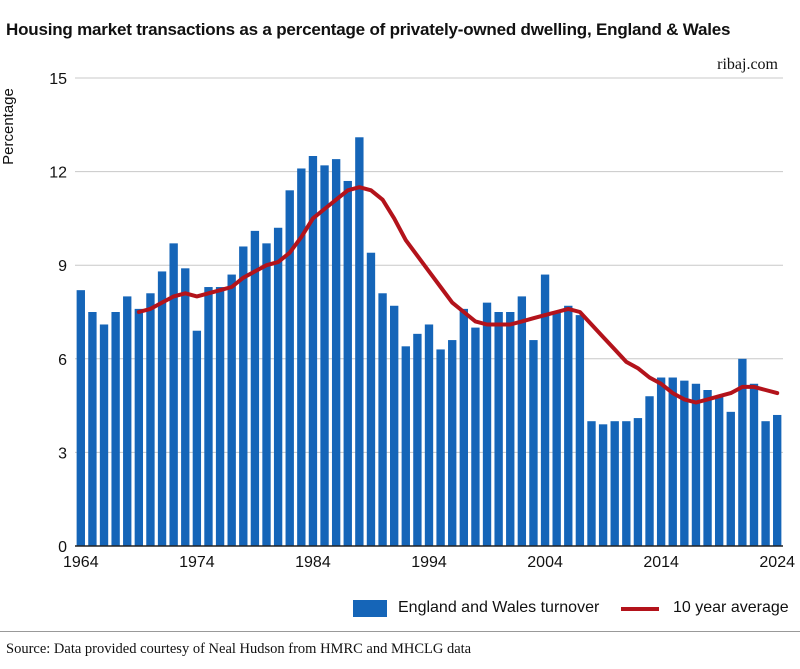  Describe the element at coordinates (499, 607) in the screenshot. I see `legend-bar-label: England and Wales turnover` at that location.